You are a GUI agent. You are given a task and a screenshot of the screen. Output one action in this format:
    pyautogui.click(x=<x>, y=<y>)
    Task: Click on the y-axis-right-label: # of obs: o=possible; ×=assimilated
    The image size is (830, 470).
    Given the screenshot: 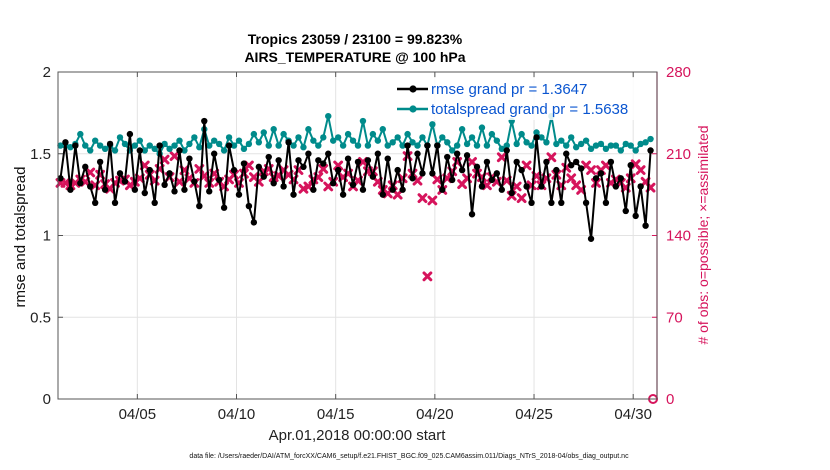 What is the action you would take?
    pyautogui.click(x=703, y=234)
    